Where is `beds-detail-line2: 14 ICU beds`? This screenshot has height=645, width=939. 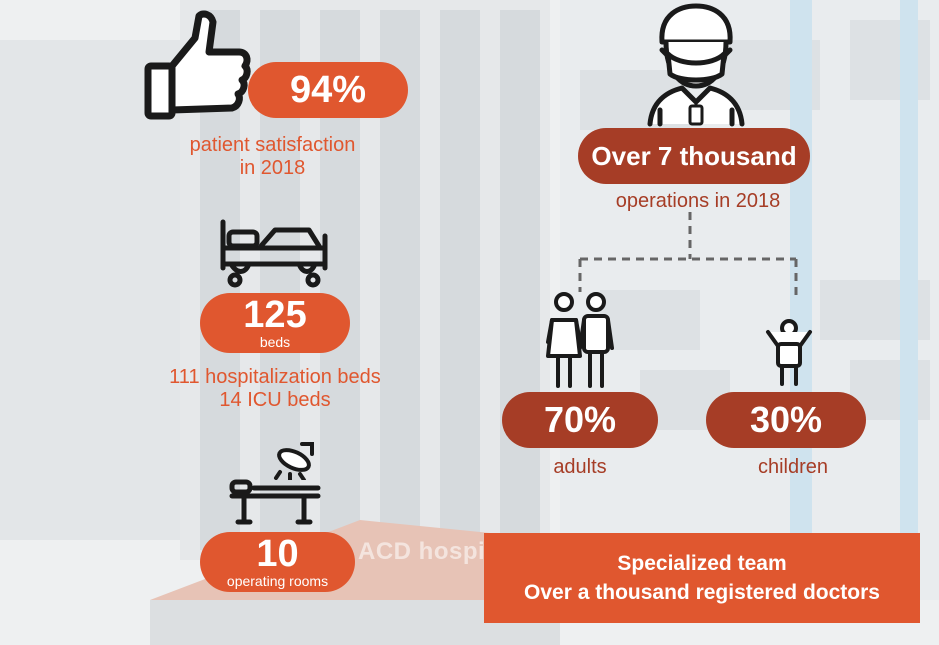
beds-detail-line2: 14 ICU beds is located at coordinates (275, 400).